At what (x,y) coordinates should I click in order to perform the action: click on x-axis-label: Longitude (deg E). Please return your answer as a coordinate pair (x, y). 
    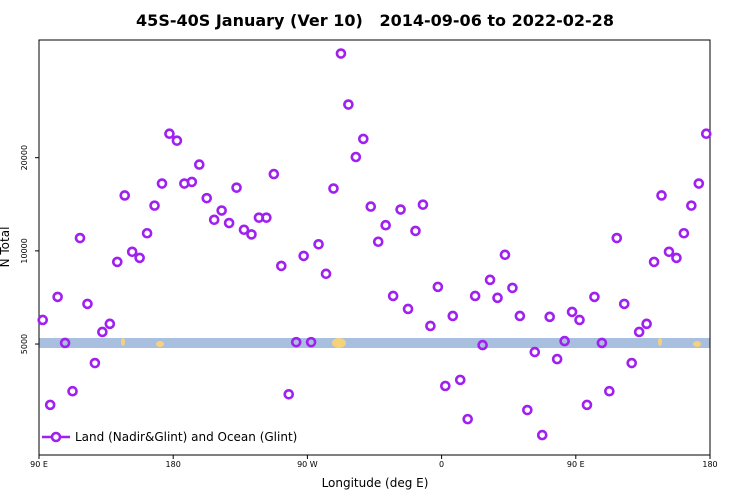
    Looking at the image, I should click on (375, 483).